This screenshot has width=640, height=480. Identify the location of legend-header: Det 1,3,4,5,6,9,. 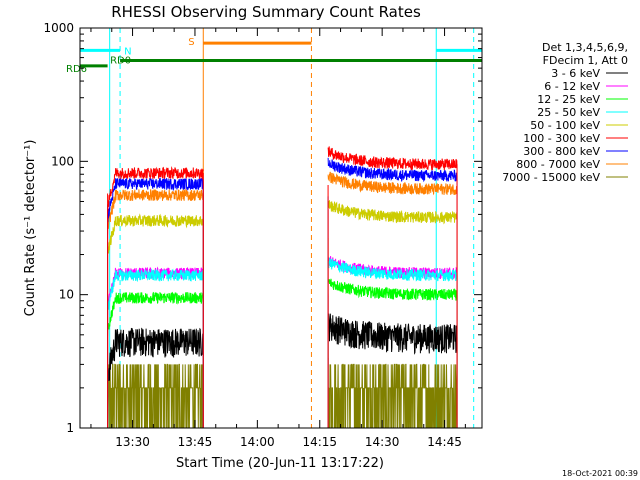
(585, 47).